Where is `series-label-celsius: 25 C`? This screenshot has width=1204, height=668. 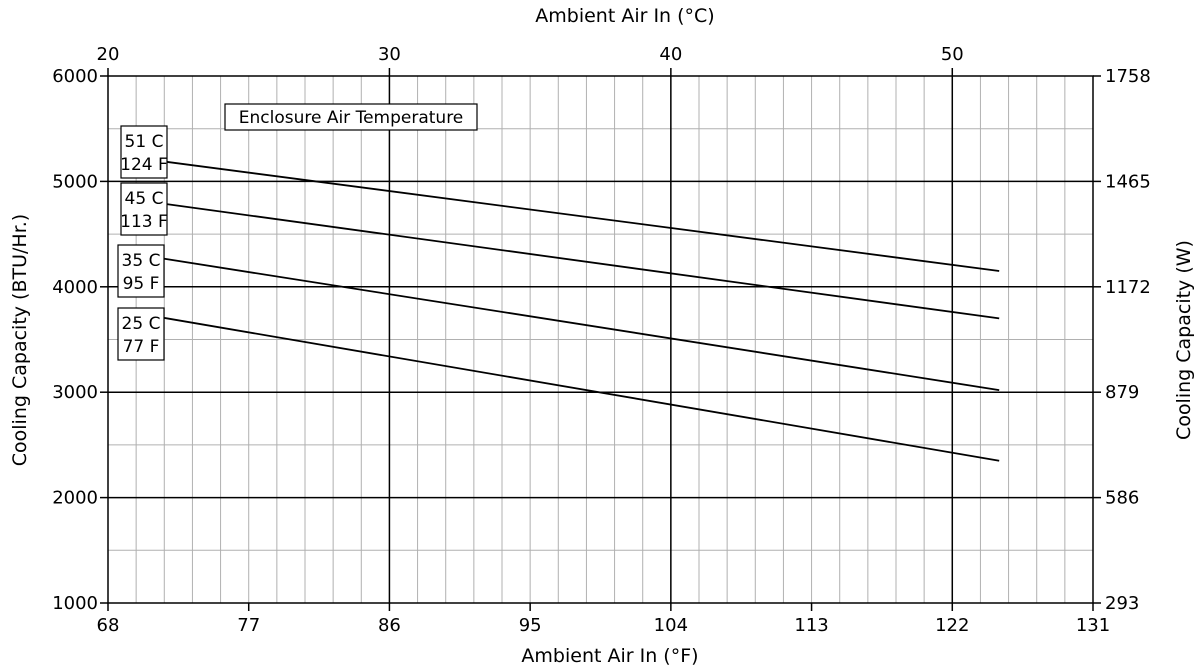 series-label-celsius: 25 C is located at coordinates (141, 324).